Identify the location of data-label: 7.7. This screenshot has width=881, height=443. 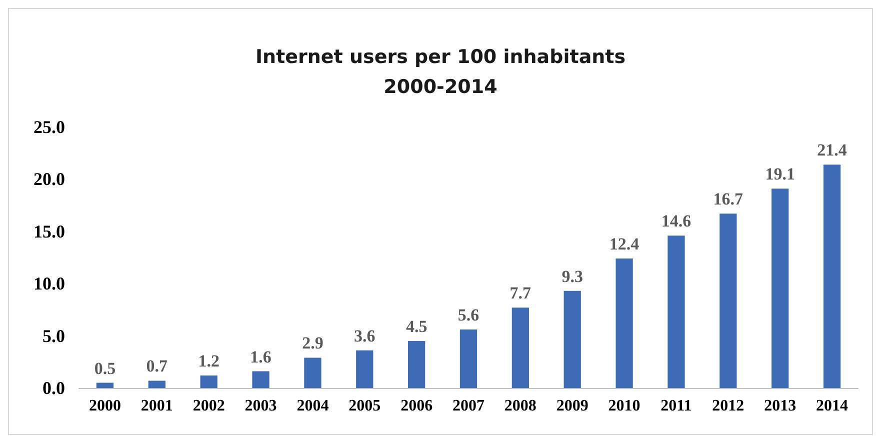
(521, 293).